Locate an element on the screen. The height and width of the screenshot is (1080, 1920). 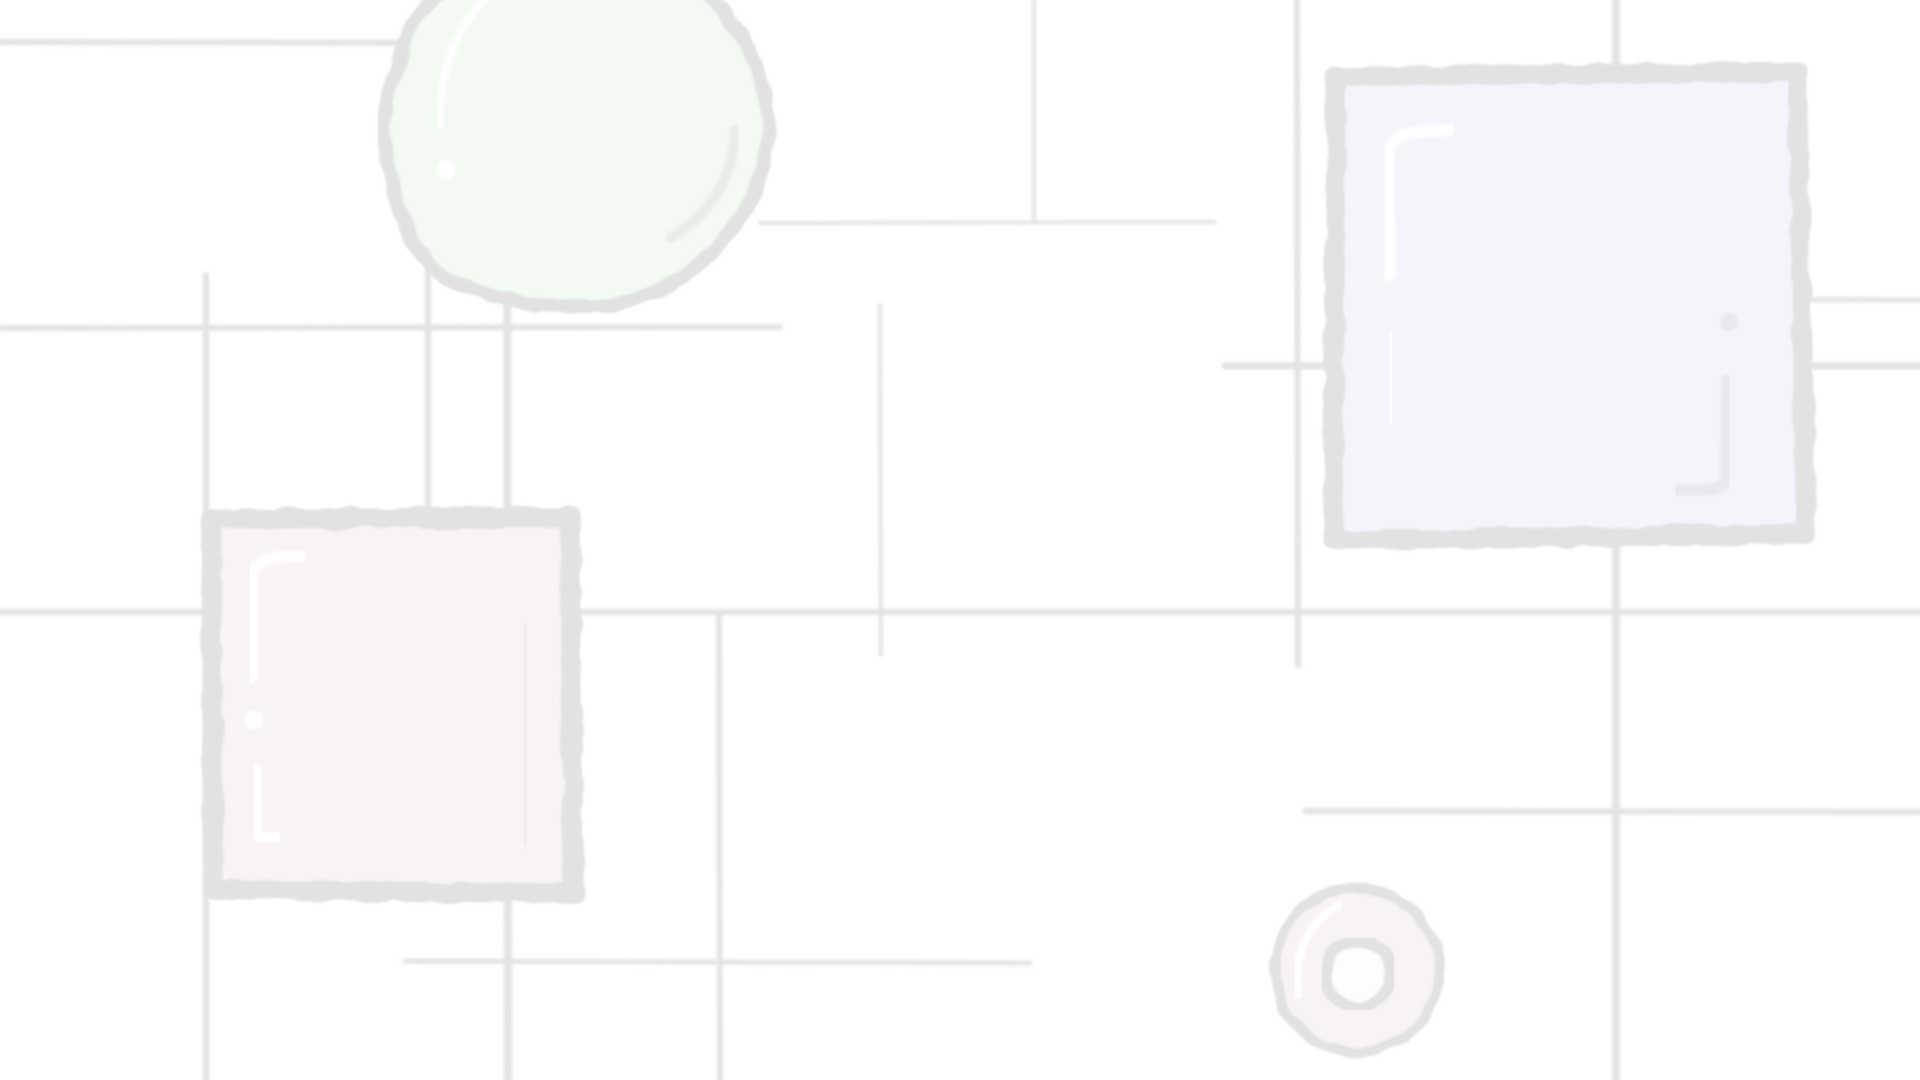
circle-highlight is located at coordinates (463, 65).